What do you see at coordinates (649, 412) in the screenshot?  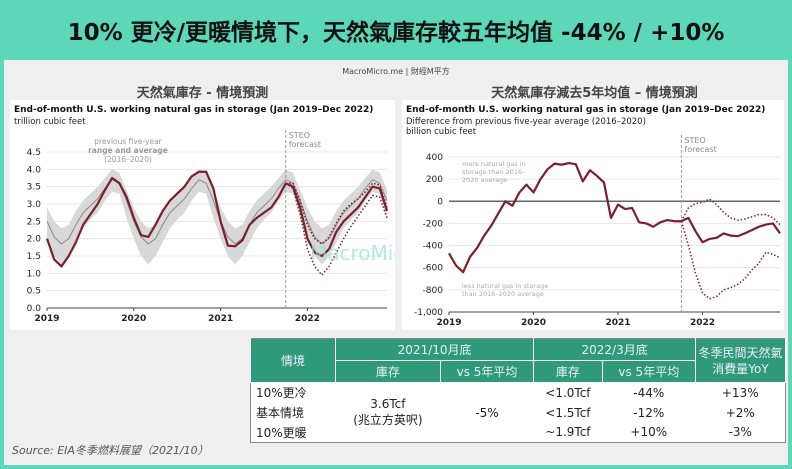 I see `mar-vs: -12%` at bounding box center [649, 412].